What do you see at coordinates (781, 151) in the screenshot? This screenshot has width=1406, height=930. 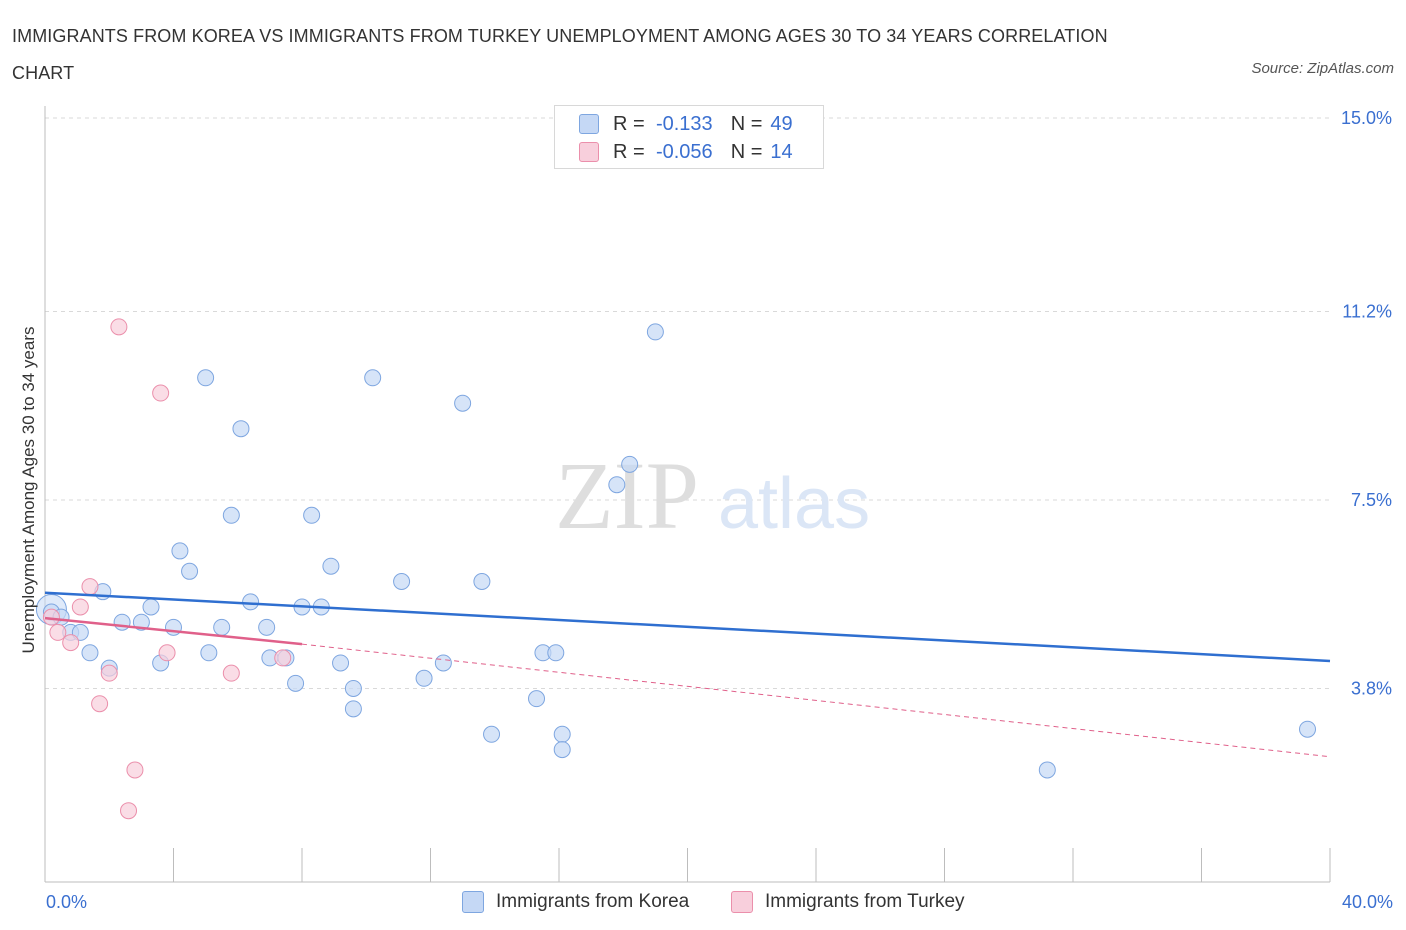 I see `legend-n-value: 14` at bounding box center [781, 151].